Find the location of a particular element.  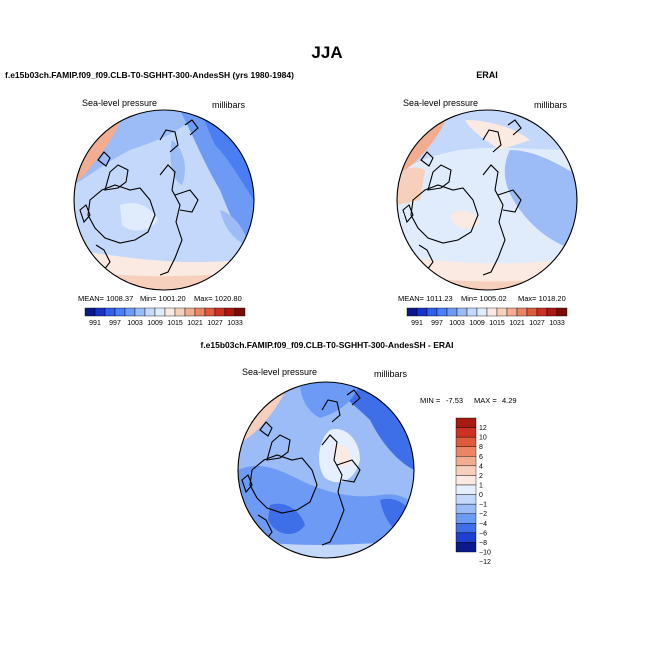

colorbar-label: −10 is located at coordinates (485, 553).